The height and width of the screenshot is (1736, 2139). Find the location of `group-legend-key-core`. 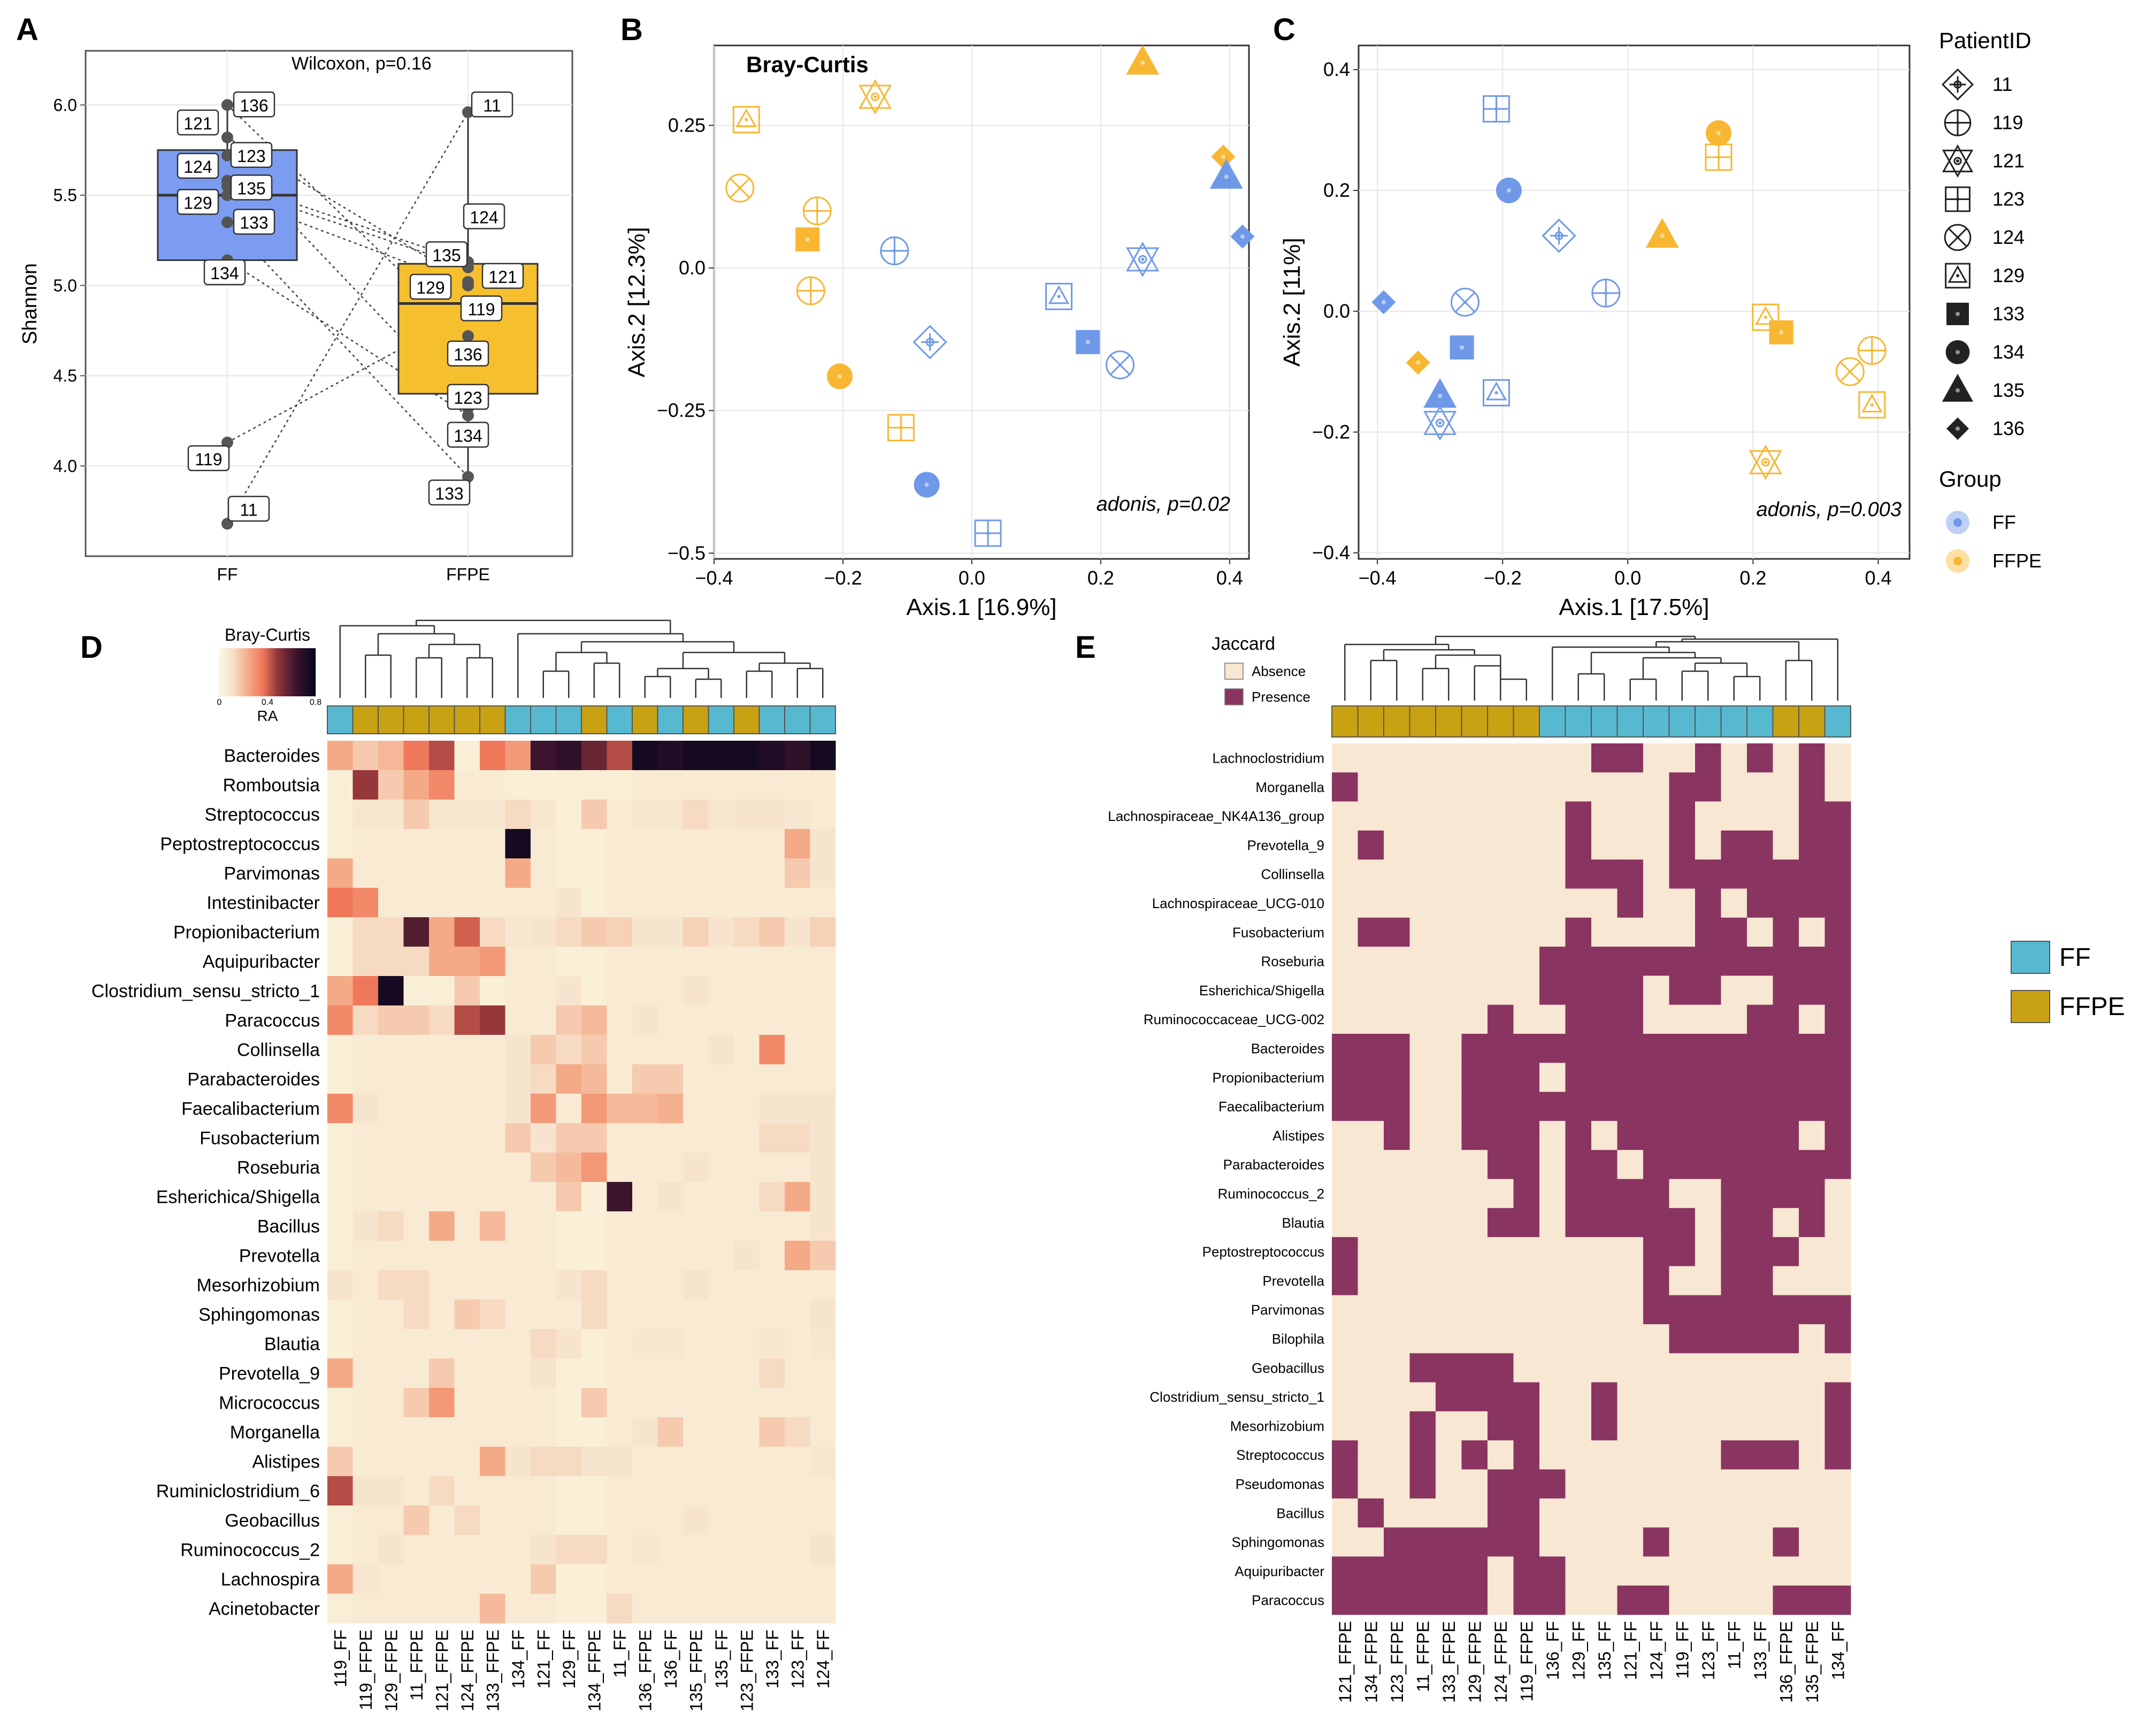

group-legend-key-core is located at coordinates (1957, 561).